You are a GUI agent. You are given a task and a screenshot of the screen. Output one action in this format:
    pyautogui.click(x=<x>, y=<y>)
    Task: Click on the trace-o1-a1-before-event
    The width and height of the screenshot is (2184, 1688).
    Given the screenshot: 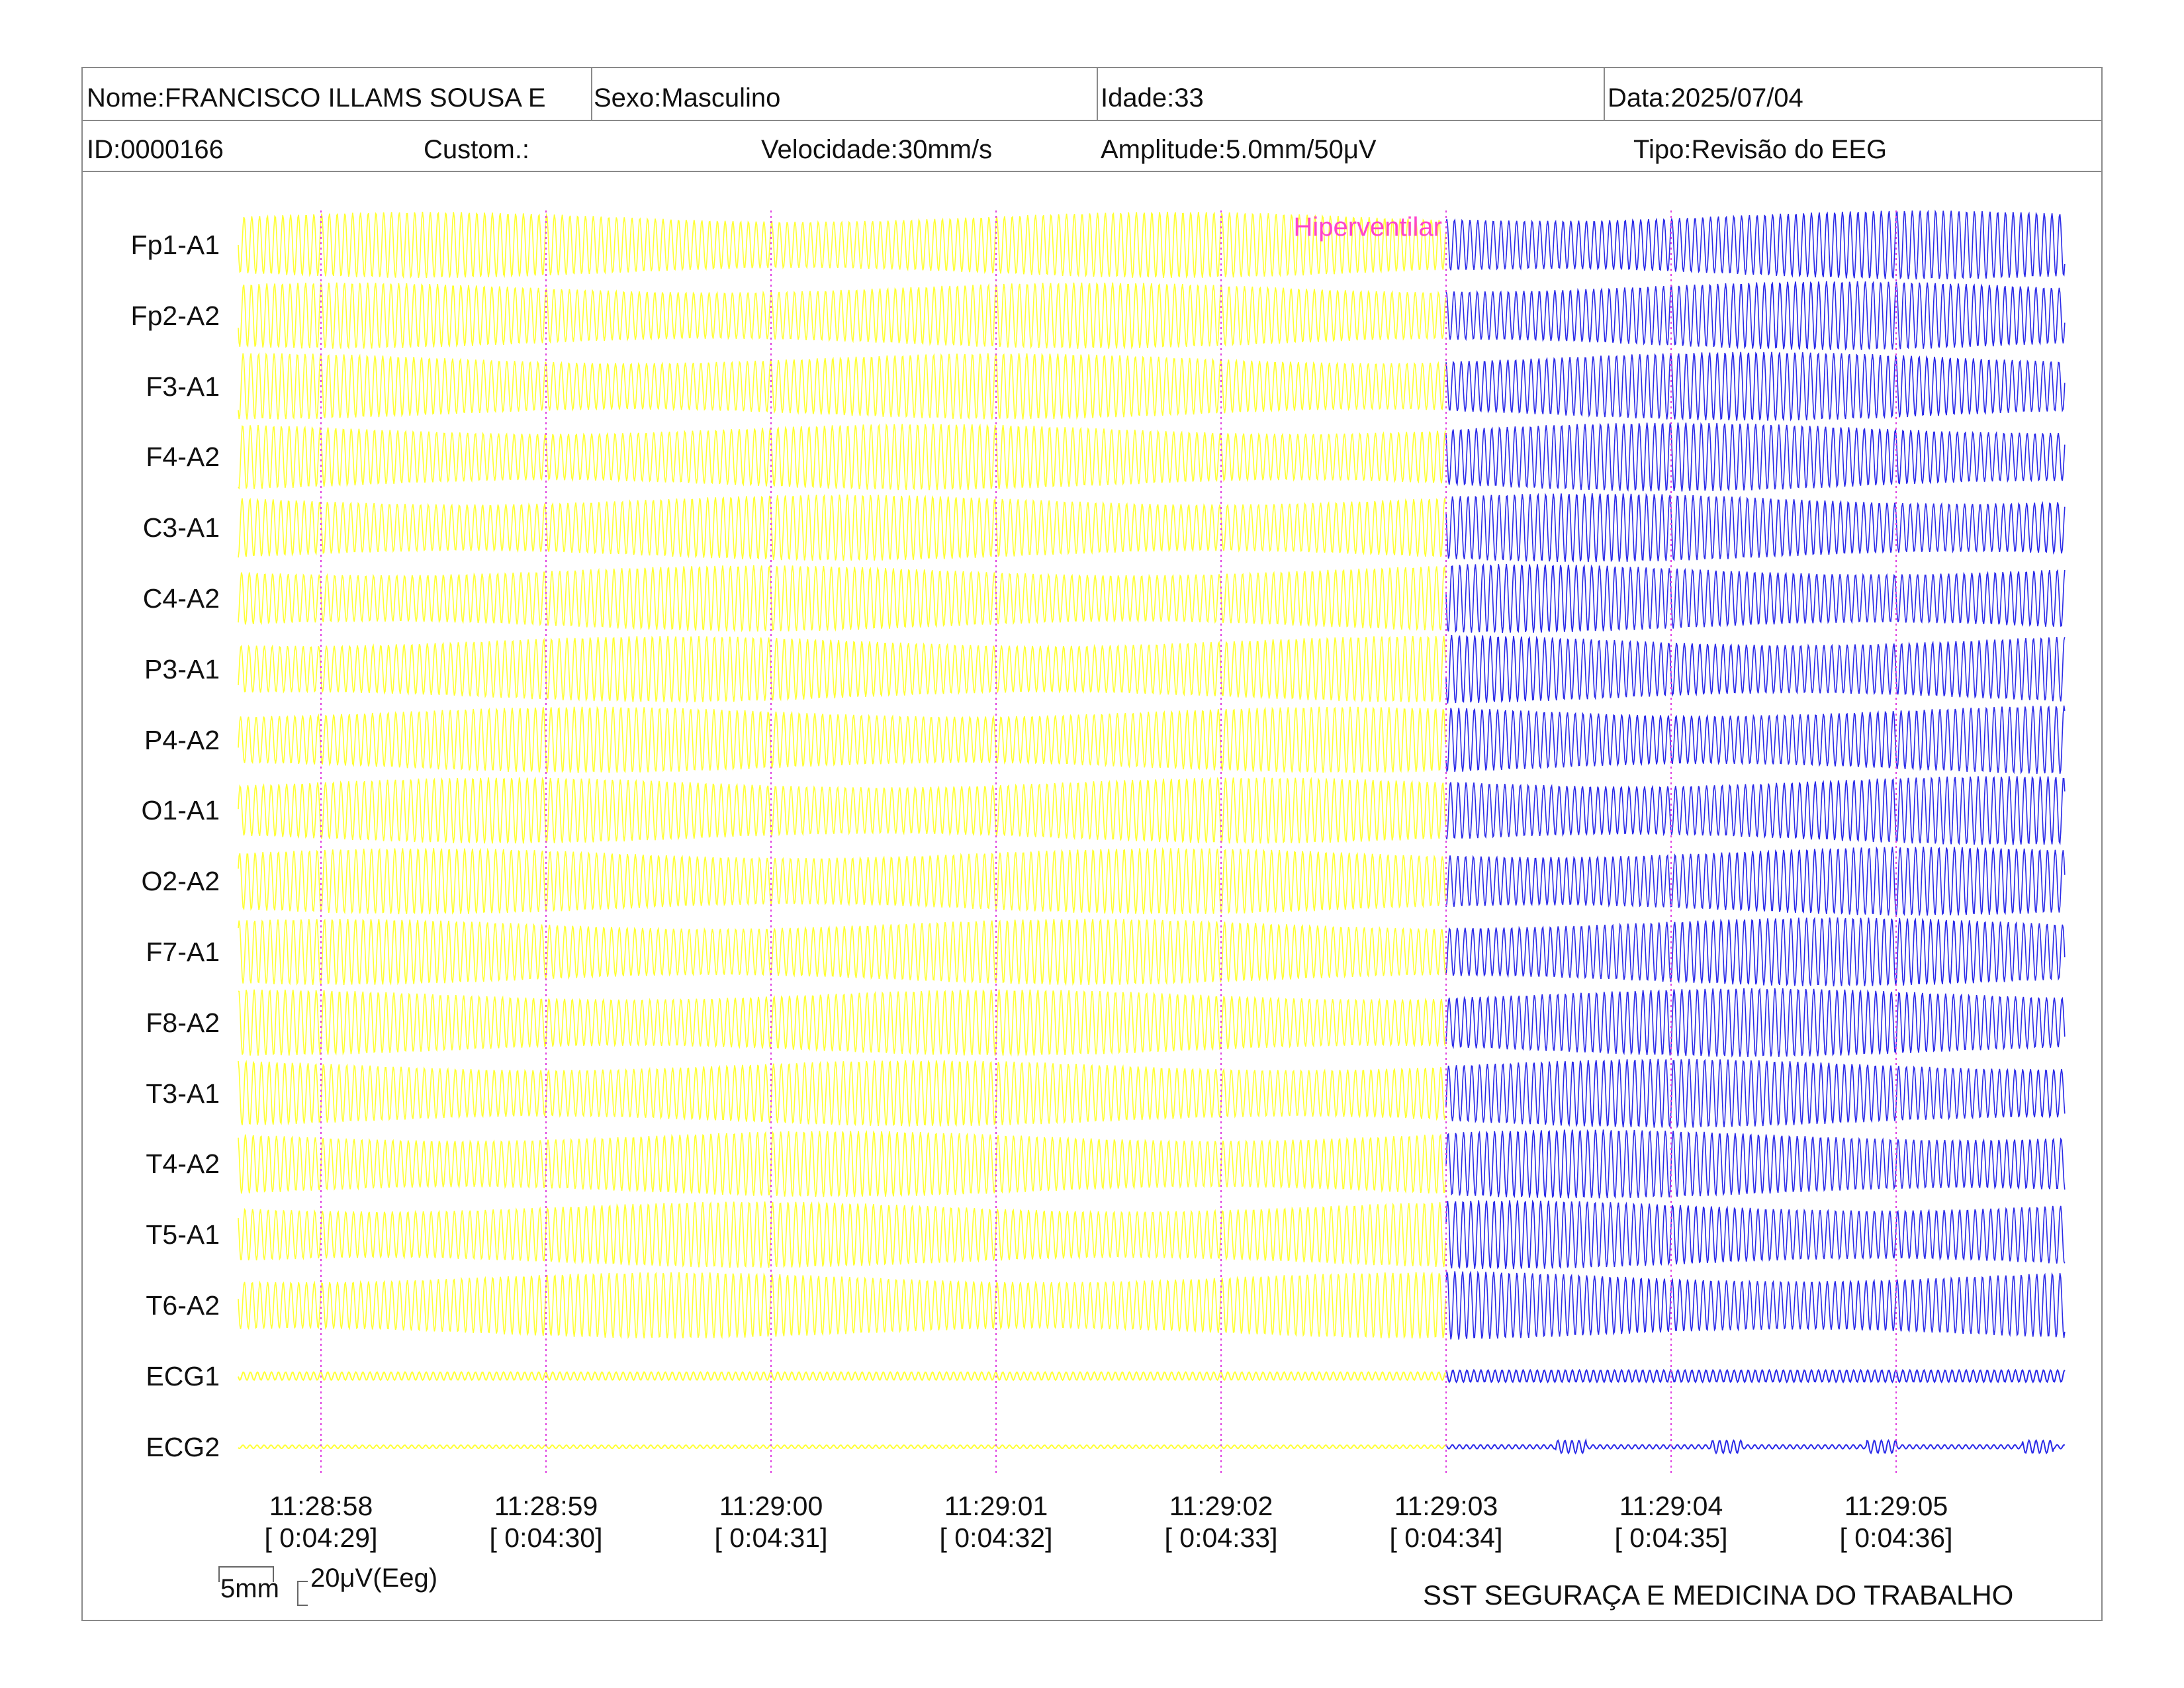 What is the action you would take?
    pyautogui.click(x=842, y=810)
    